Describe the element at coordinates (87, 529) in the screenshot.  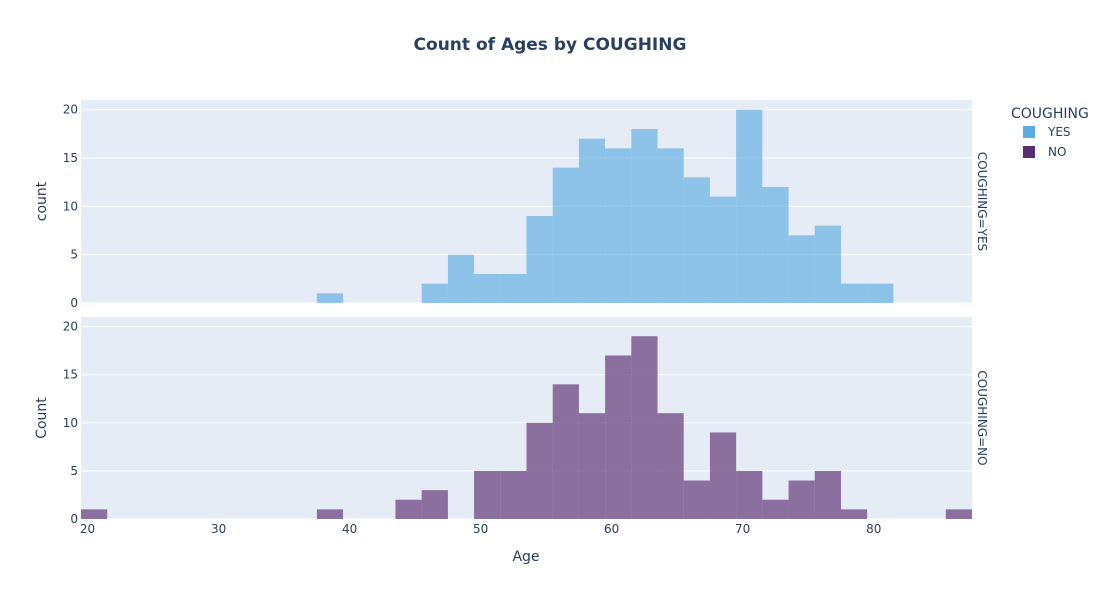
I see `x-tick-label: 20` at that location.